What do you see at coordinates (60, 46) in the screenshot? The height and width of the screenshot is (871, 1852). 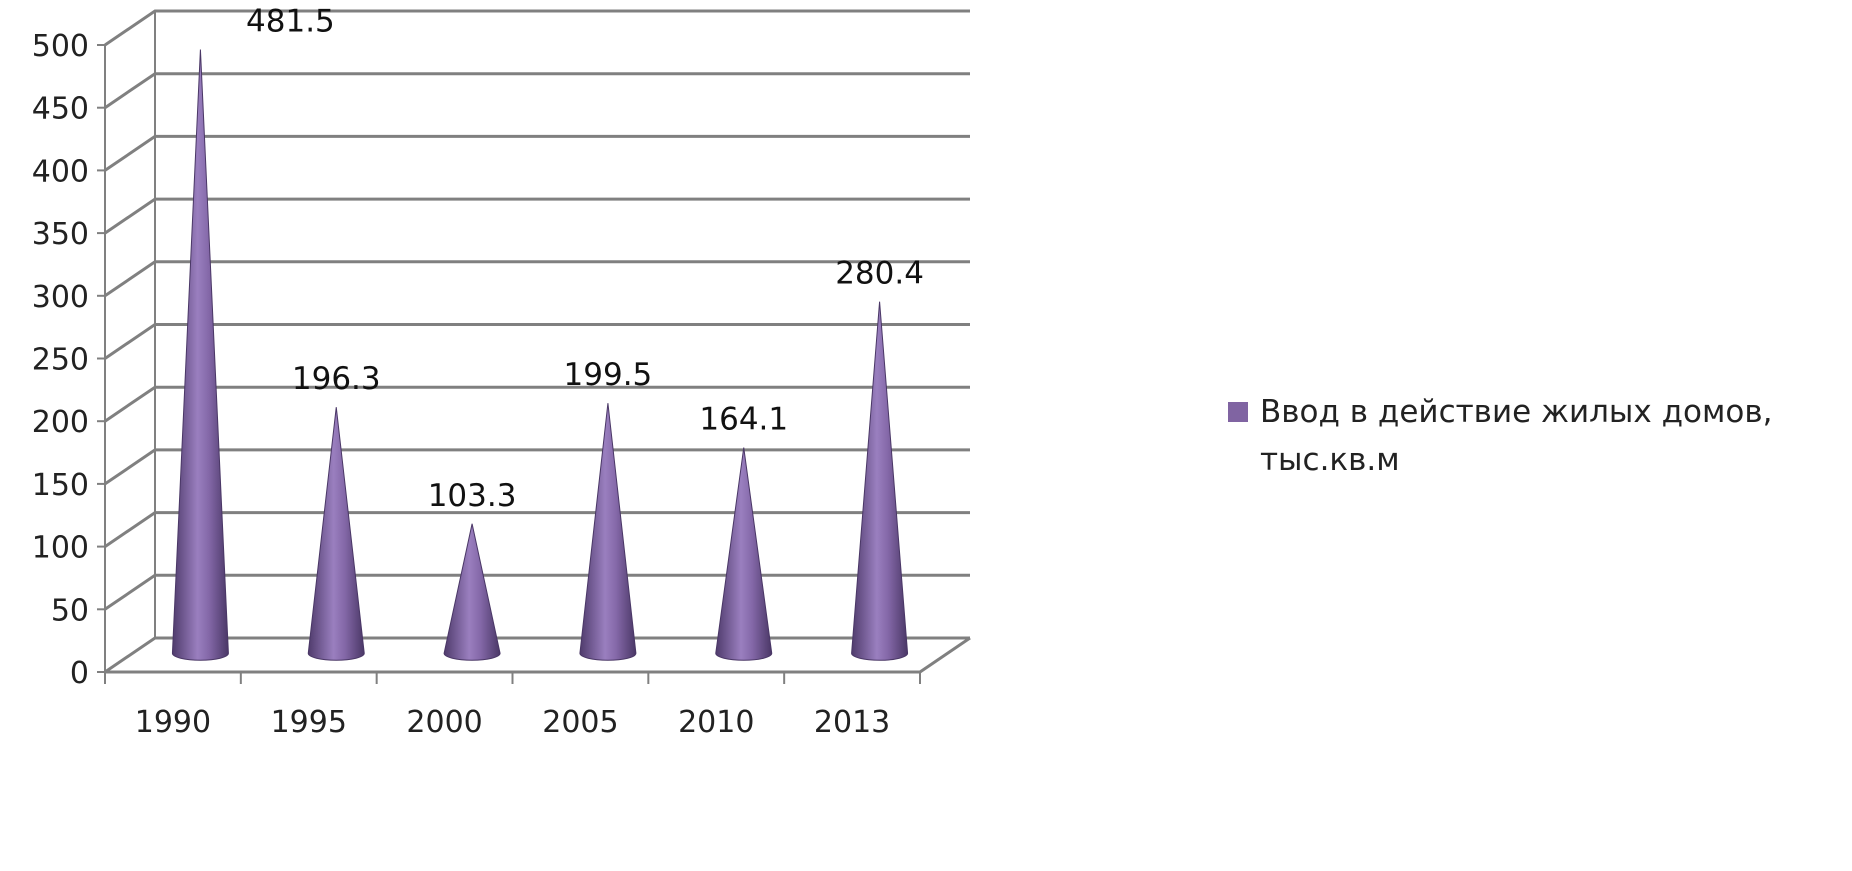 I see `y-tick-label: 500` at bounding box center [60, 46].